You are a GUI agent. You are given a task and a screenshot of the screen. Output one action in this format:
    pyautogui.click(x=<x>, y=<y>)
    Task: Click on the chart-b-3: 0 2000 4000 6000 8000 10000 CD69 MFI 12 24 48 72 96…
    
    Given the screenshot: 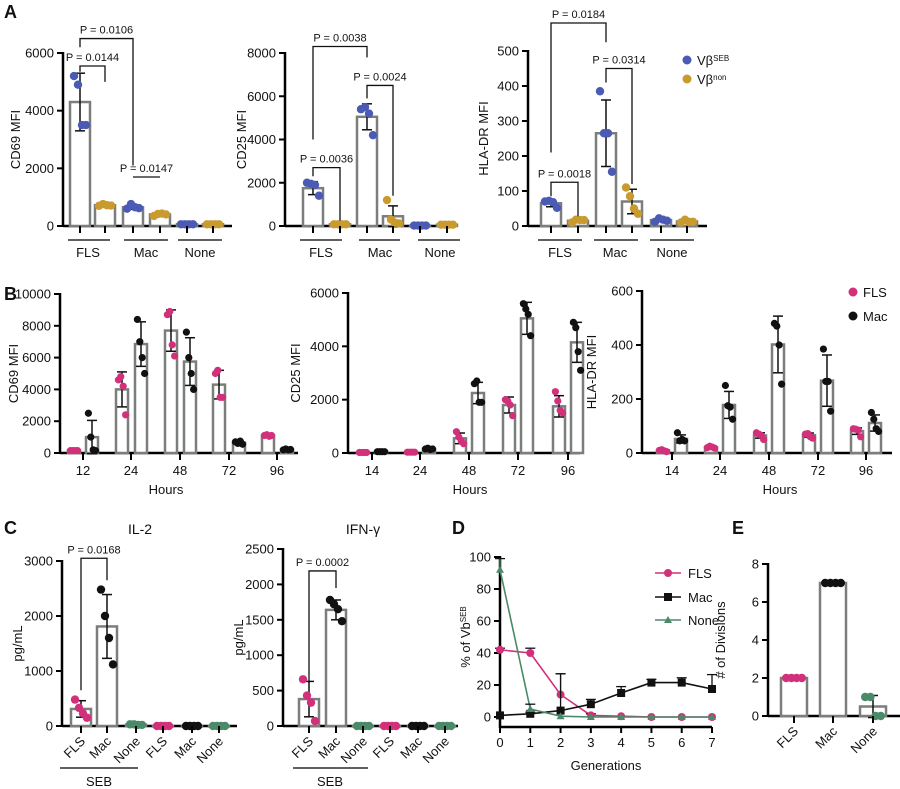 What is the action you would take?
    pyautogui.click(x=152, y=392)
    